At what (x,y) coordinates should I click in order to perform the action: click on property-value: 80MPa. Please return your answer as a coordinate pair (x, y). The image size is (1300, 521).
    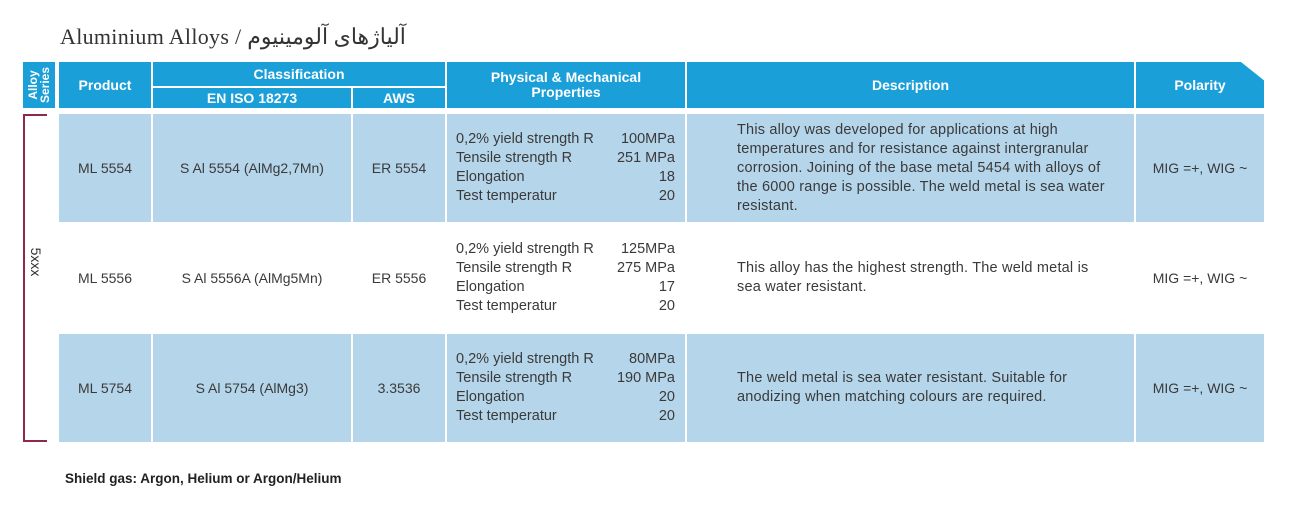
    Looking at the image, I should click on (652, 359).